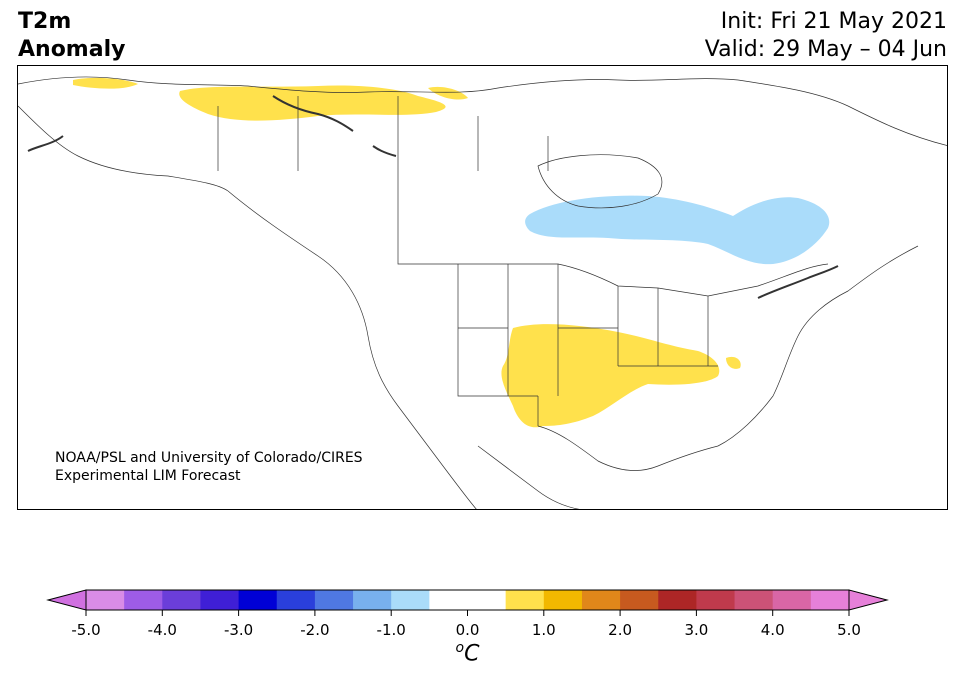 The height and width of the screenshot is (680, 959). Describe the element at coordinates (868, 600) in the screenshot. I see `colorbar-over-arrow` at that location.